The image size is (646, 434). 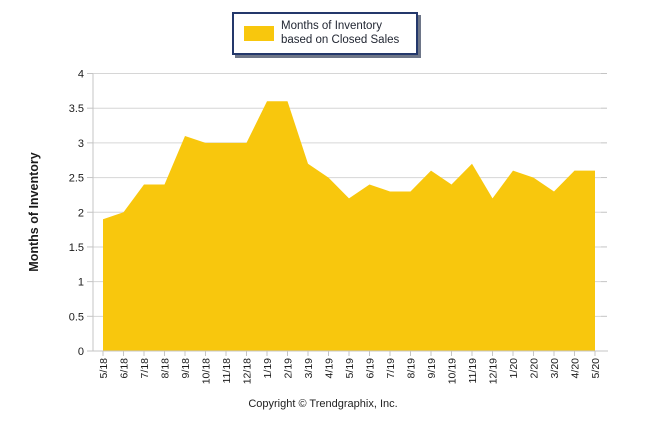 I want to click on x-tick-label: 12/18, so click(x=248, y=371).